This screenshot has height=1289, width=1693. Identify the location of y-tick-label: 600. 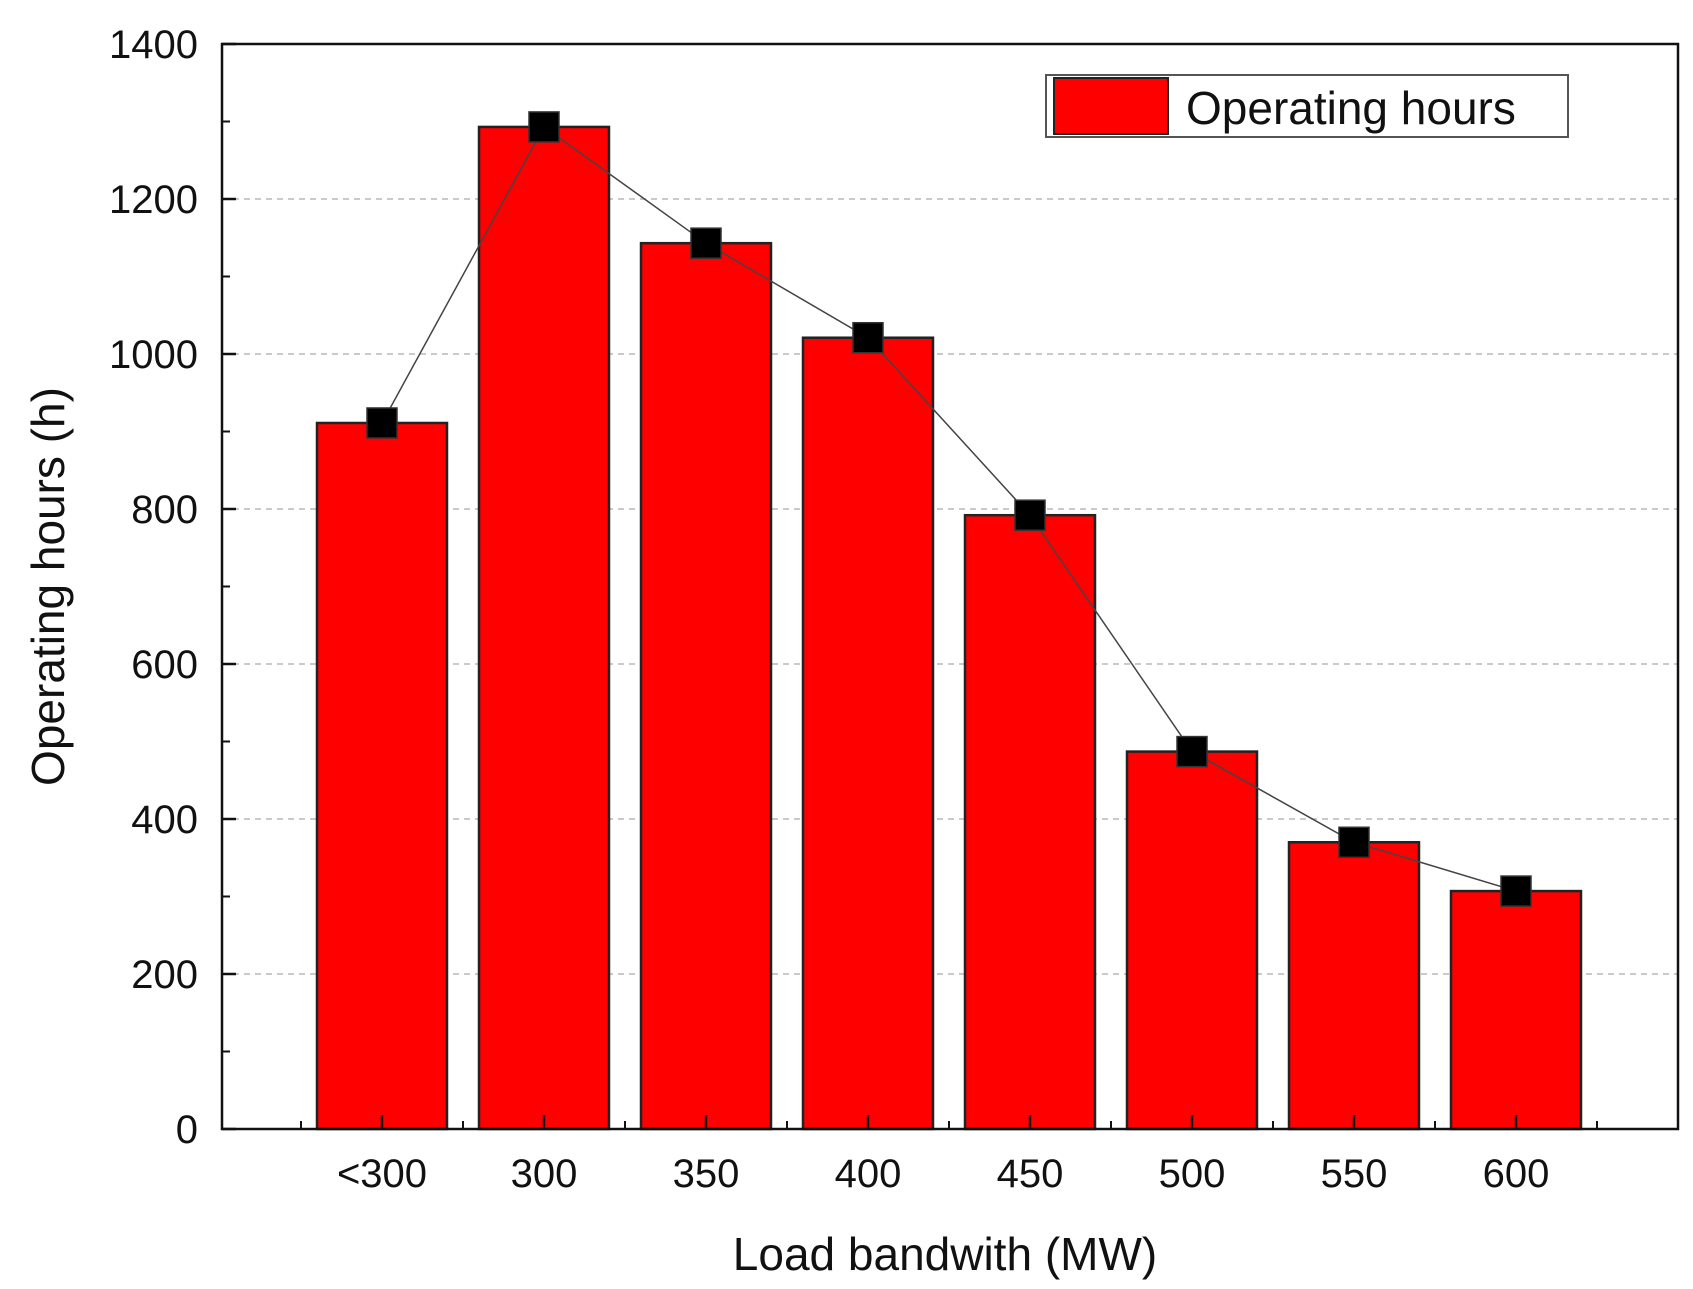
(164, 665).